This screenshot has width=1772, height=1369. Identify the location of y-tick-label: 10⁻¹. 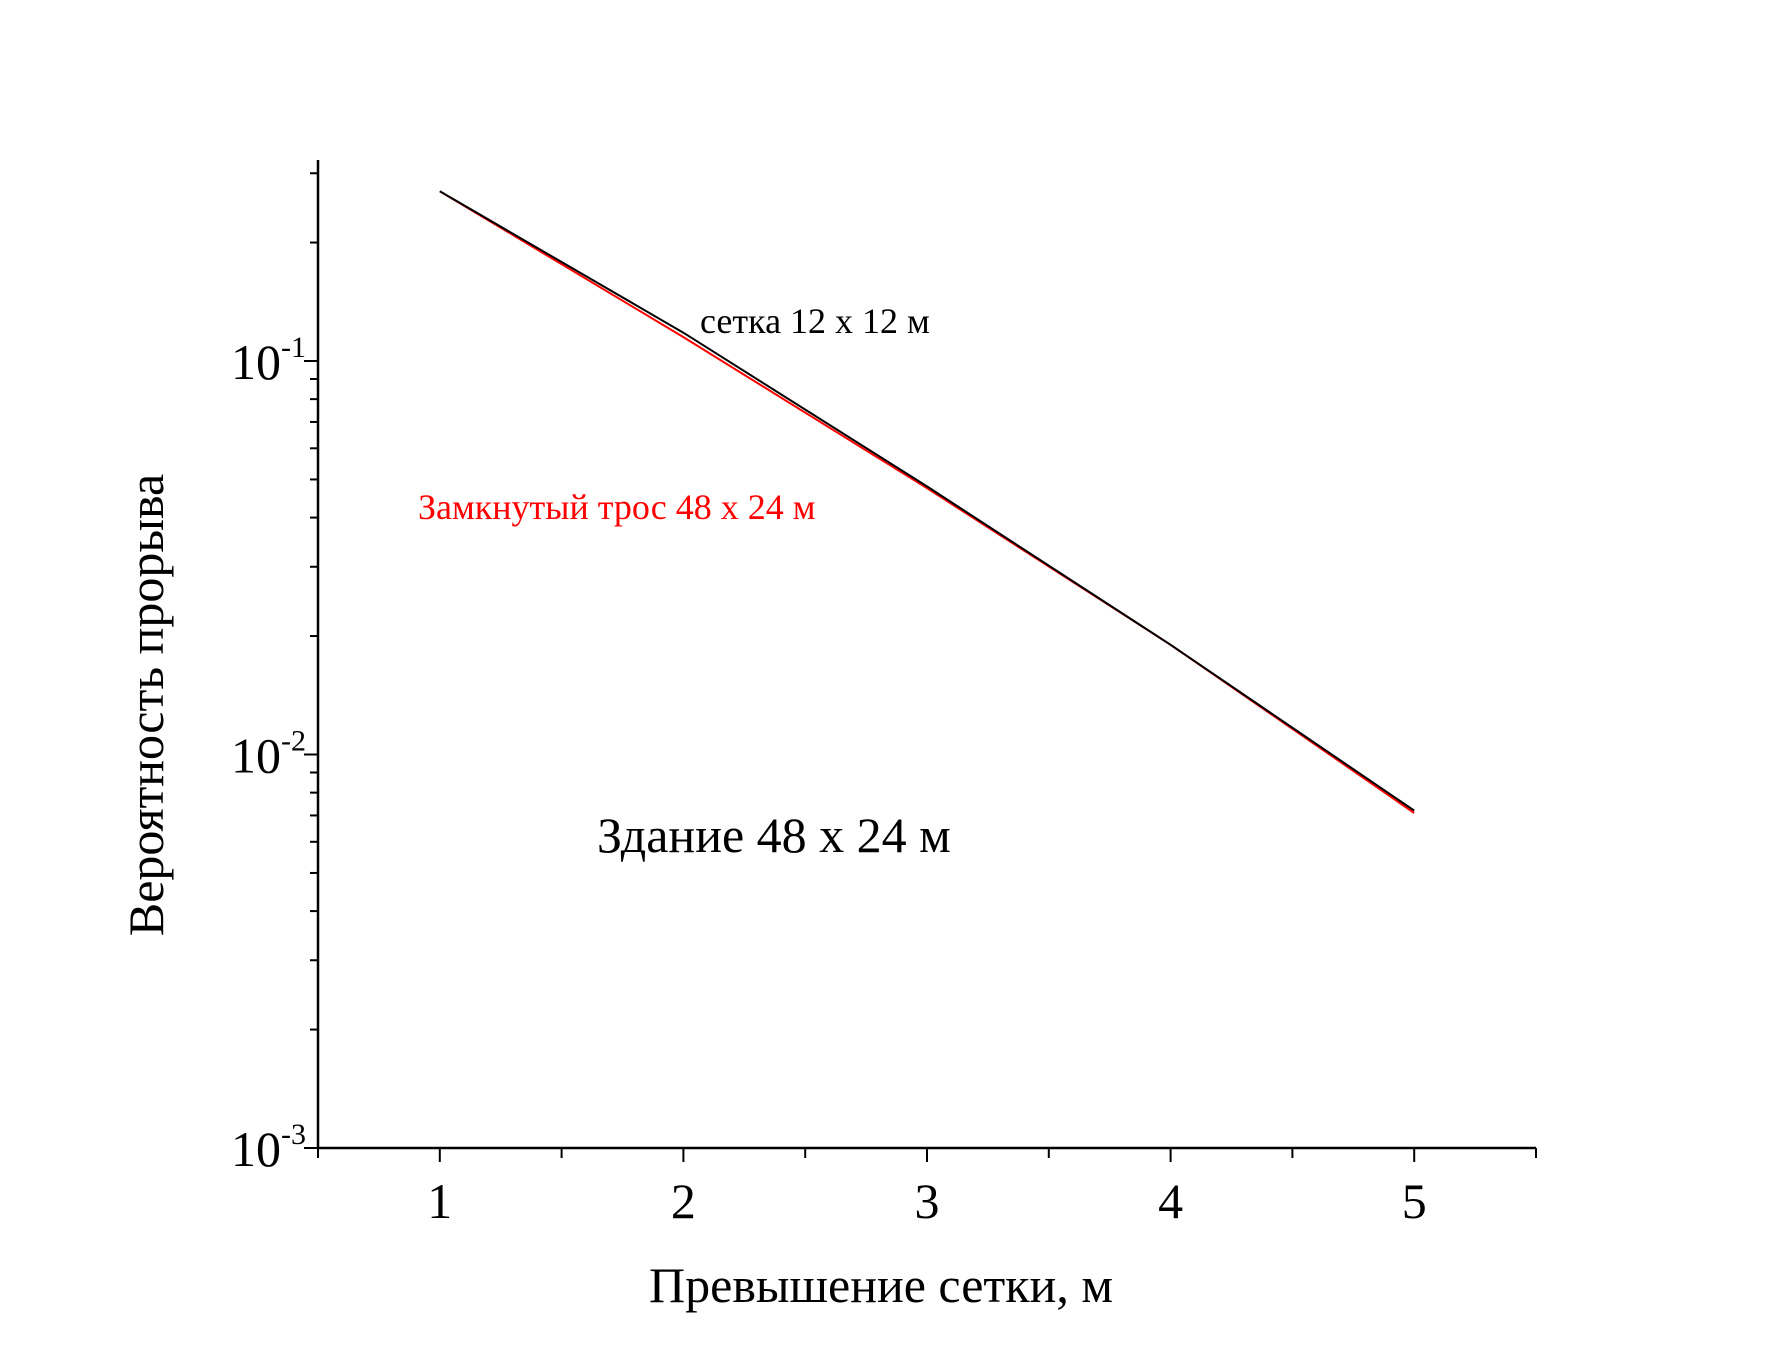
(268, 360).